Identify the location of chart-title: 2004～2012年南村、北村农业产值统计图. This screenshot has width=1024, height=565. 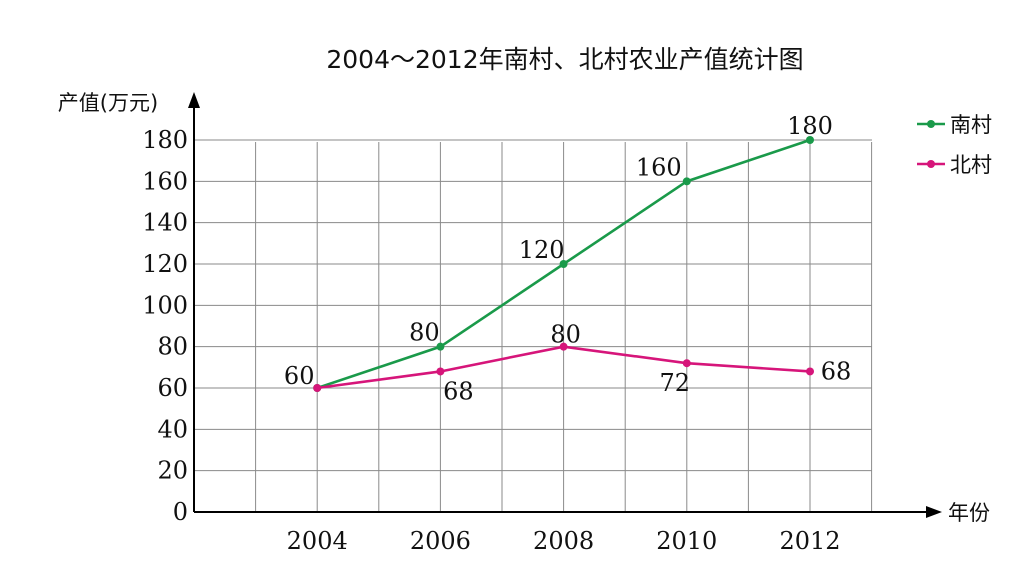
(564, 59).